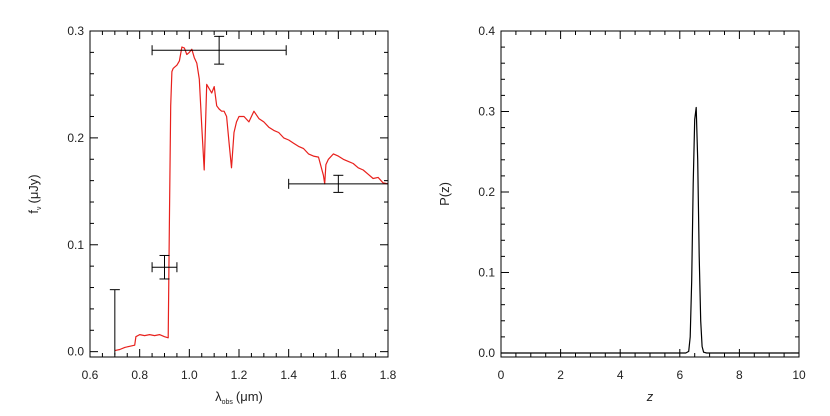 Image resolution: width=830 pixels, height=416 pixels. What do you see at coordinates (444, 194) in the screenshot?
I see `pz-y-axis-label: P(z)` at bounding box center [444, 194].